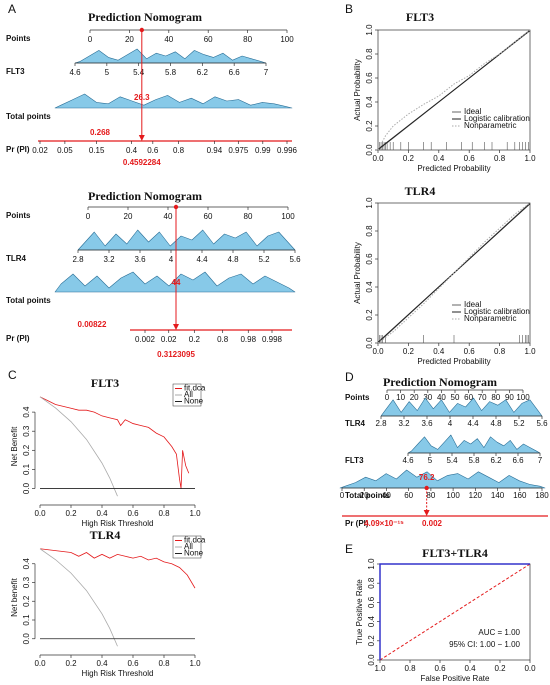 The width and height of the screenshot is (550, 685). I want to click on tick-label: 7, so click(540, 460).